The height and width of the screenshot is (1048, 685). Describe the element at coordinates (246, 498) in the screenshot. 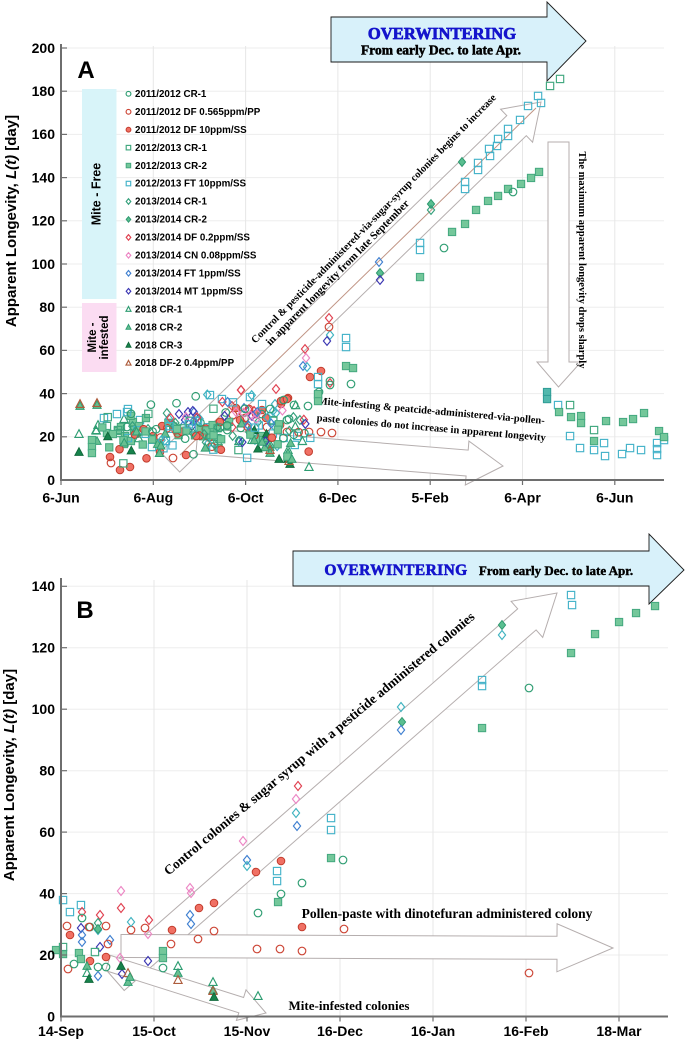

I see `svg-text: 6-Oct` at that location.